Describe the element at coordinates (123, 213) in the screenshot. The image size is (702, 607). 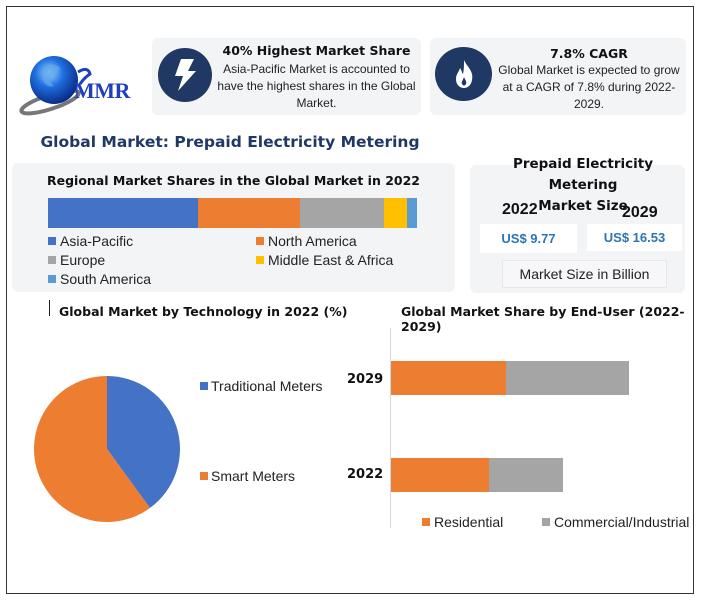
I see `bar-segment-asia-pacific` at that location.